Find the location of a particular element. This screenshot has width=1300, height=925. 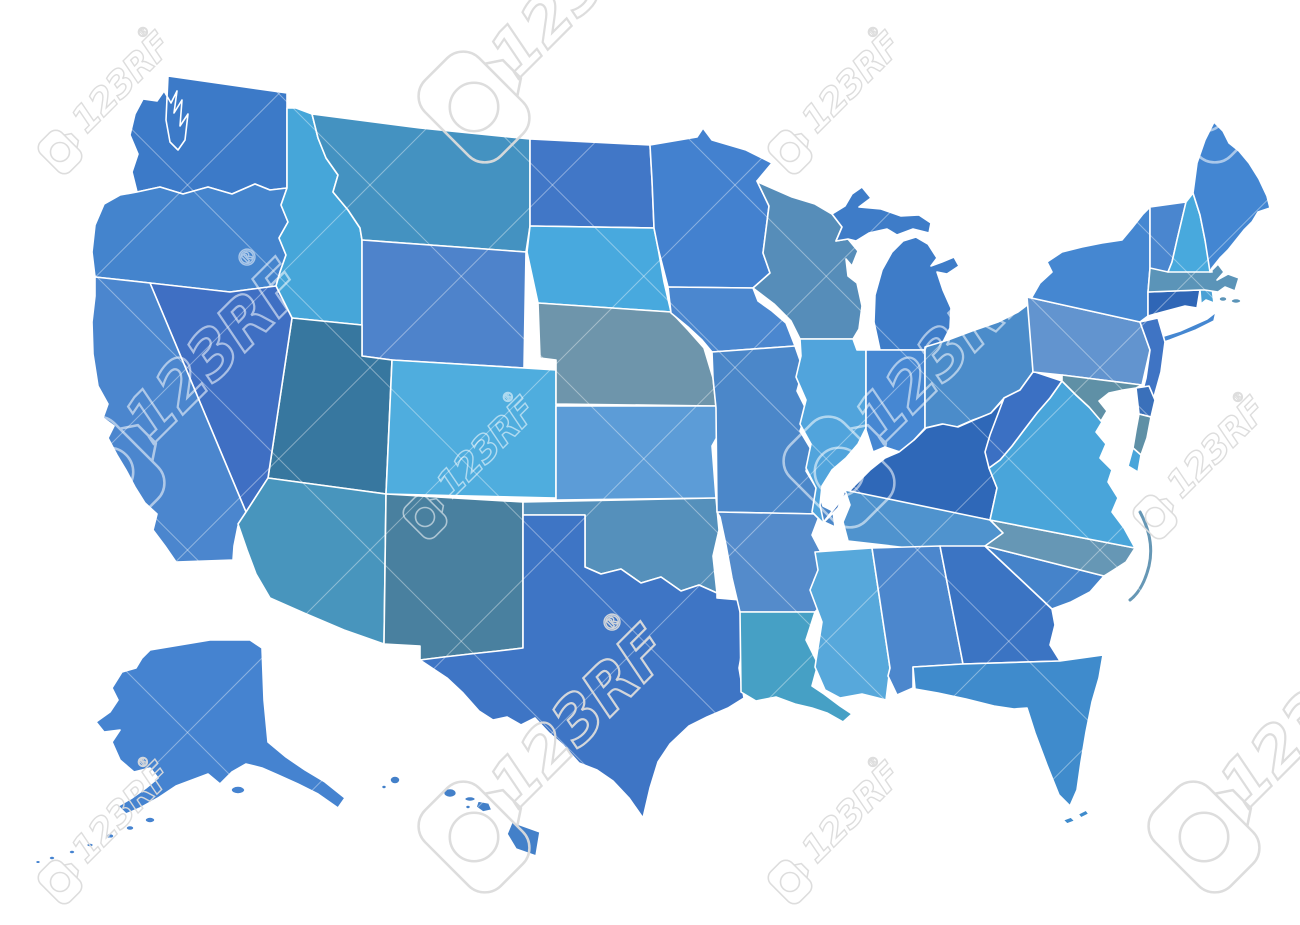

state-washington is located at coordinates (208, 135).